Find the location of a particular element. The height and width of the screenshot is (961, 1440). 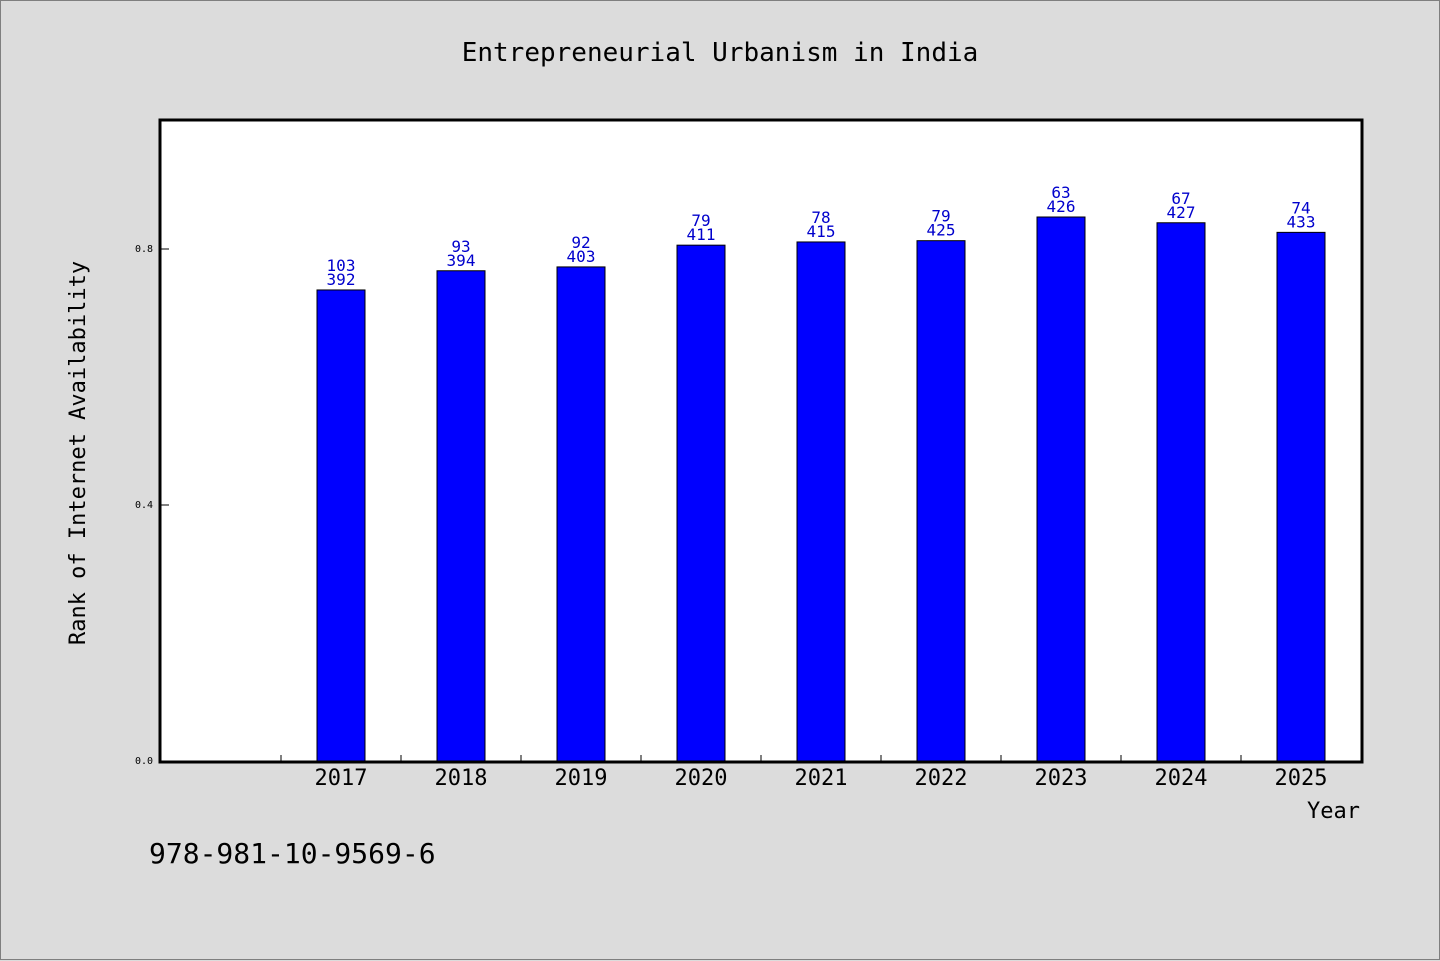

bar-label-top: 103 is located at coordinates (341, 265).